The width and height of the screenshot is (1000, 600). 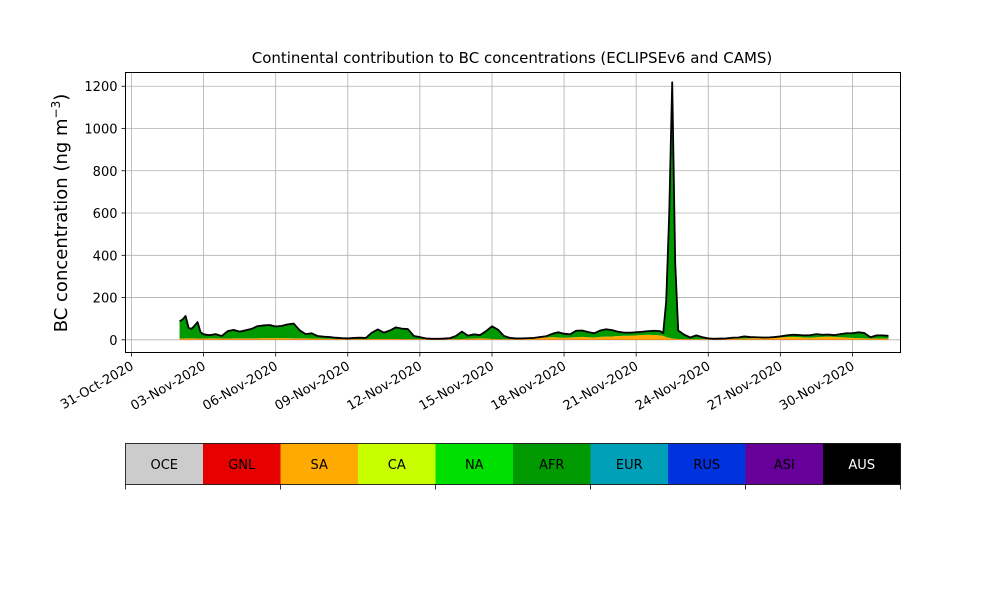 I want to click on legend-label-afr: AFR, so click(x=551, y=465).